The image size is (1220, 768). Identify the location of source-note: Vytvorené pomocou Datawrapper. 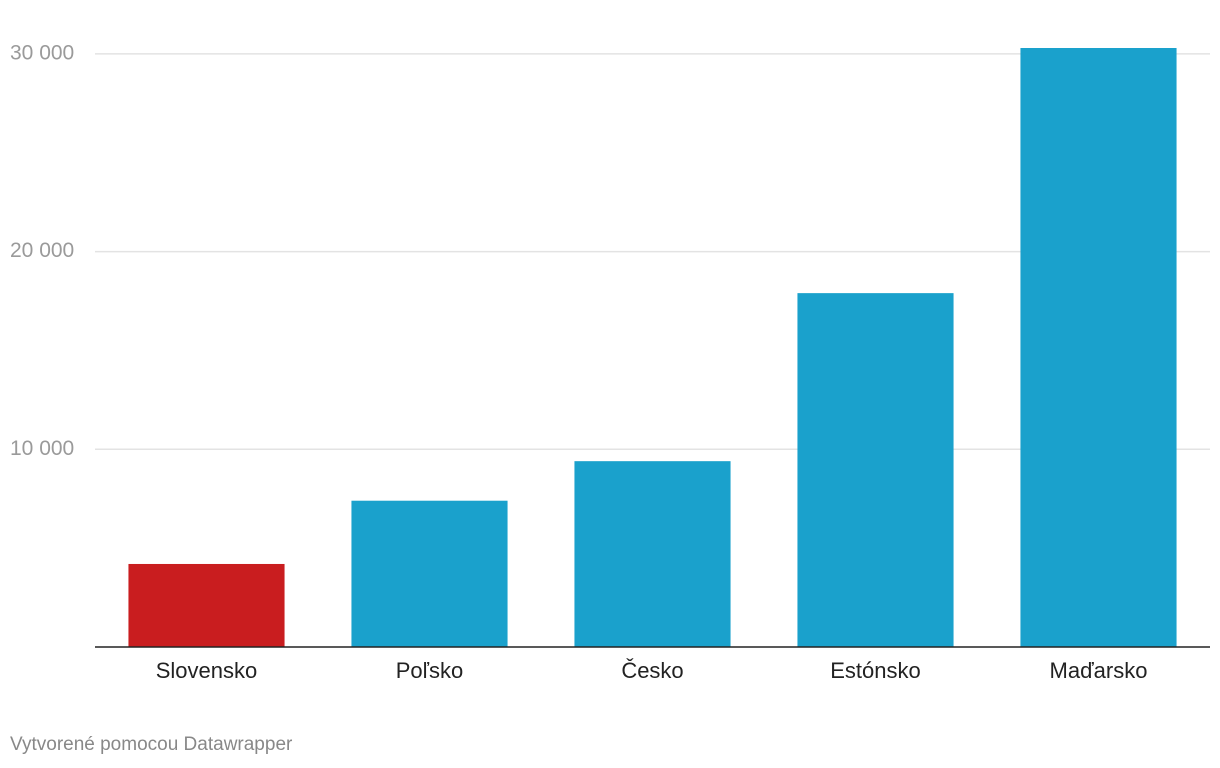
(151, 744).